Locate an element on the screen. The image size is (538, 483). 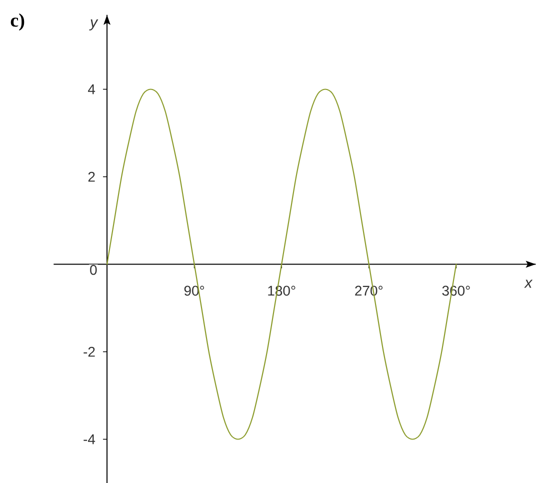
y-tick-label: -2 is located at coordinates (89, 351).